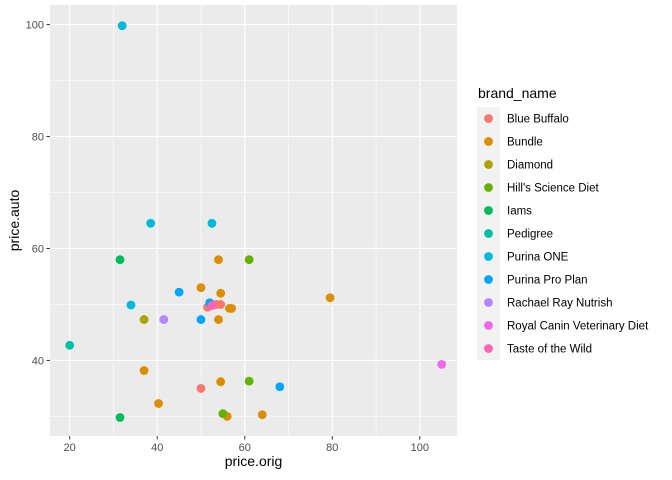  I want to click on legend-label: Royal Canin Veterinary Diet, so click(578, 327).